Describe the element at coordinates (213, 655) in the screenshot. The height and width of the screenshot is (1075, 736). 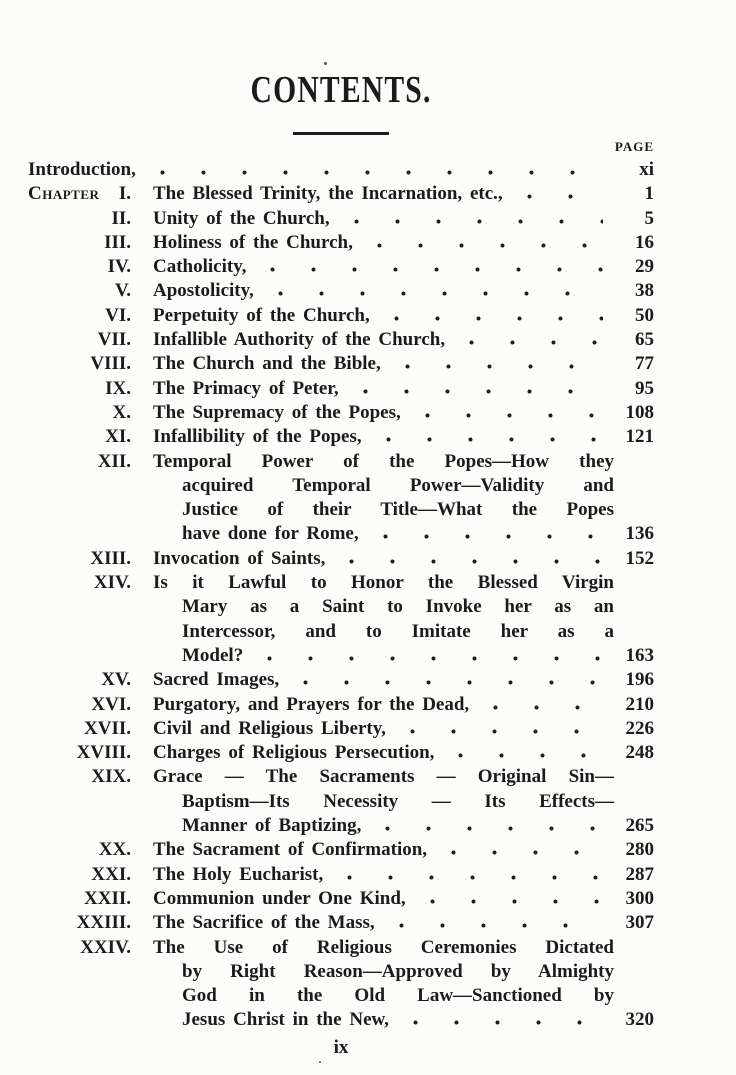
I see `entry-line-text: Model?` at that location.